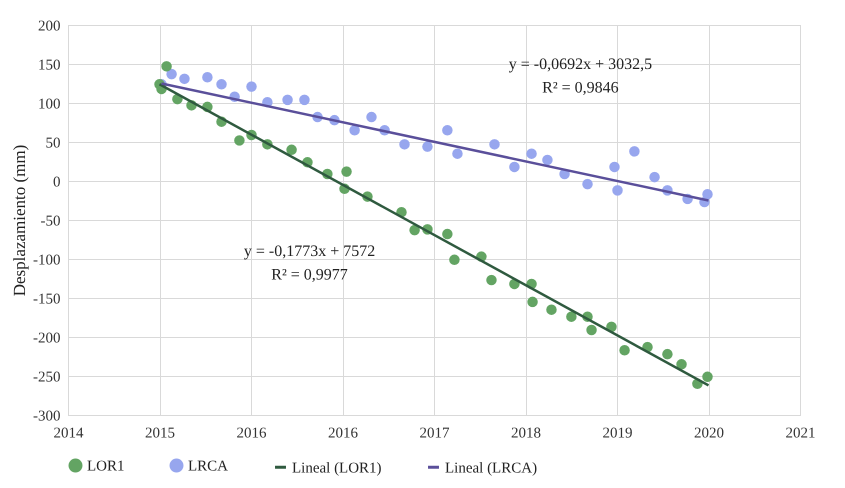 This screenshot has width=845, height=488. Describe the element at coordinates (50, 222) in the screenshot. I see `y-tick-label: -50` at that location.